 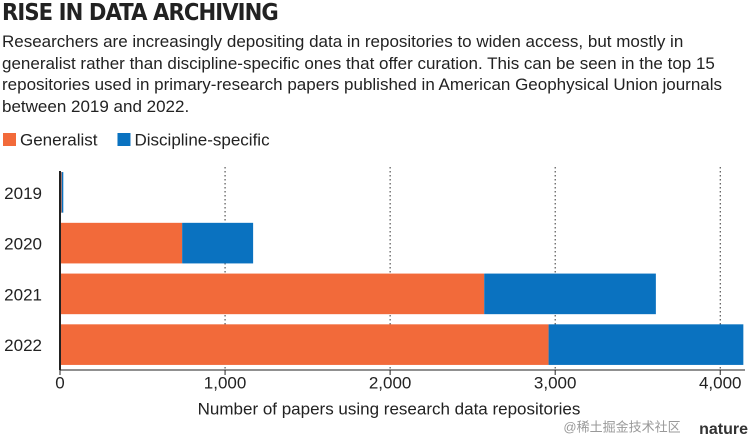 I want to click on x-tick-label: 1,000, so click(x=225, y=382).